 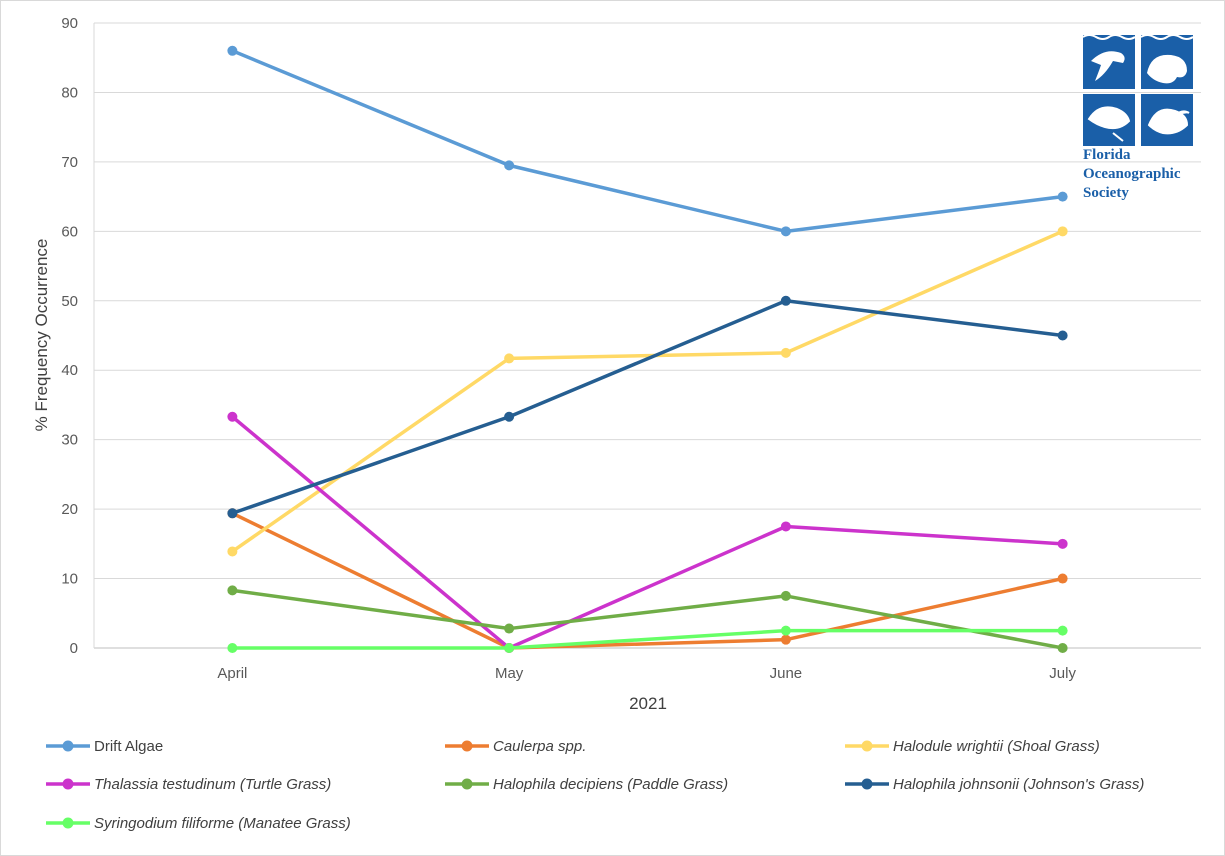 I want to click on x-axis-ticks: April May June July, so click(x=646, y=673).